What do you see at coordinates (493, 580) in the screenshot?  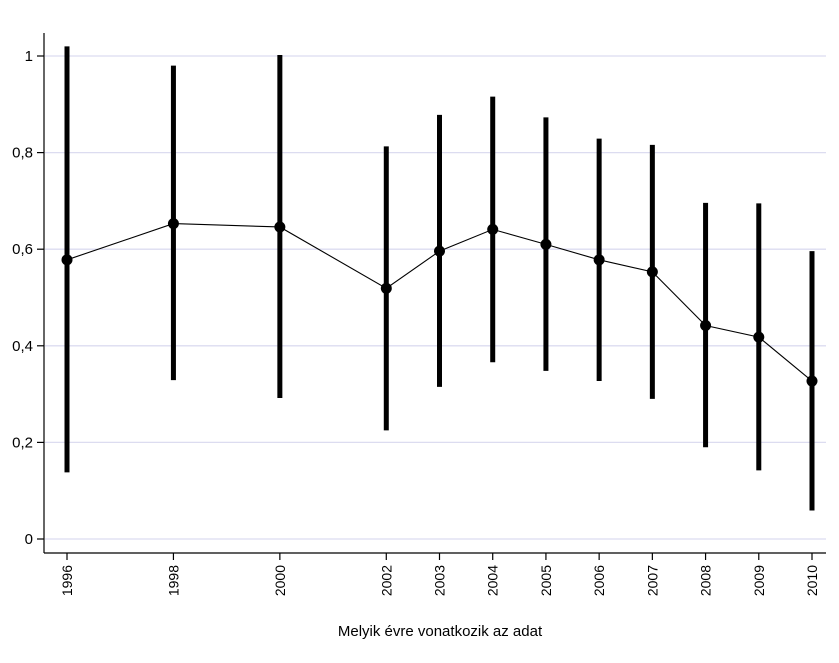 I see `x-tick-label: 2004` at bounding box center [493, 580].